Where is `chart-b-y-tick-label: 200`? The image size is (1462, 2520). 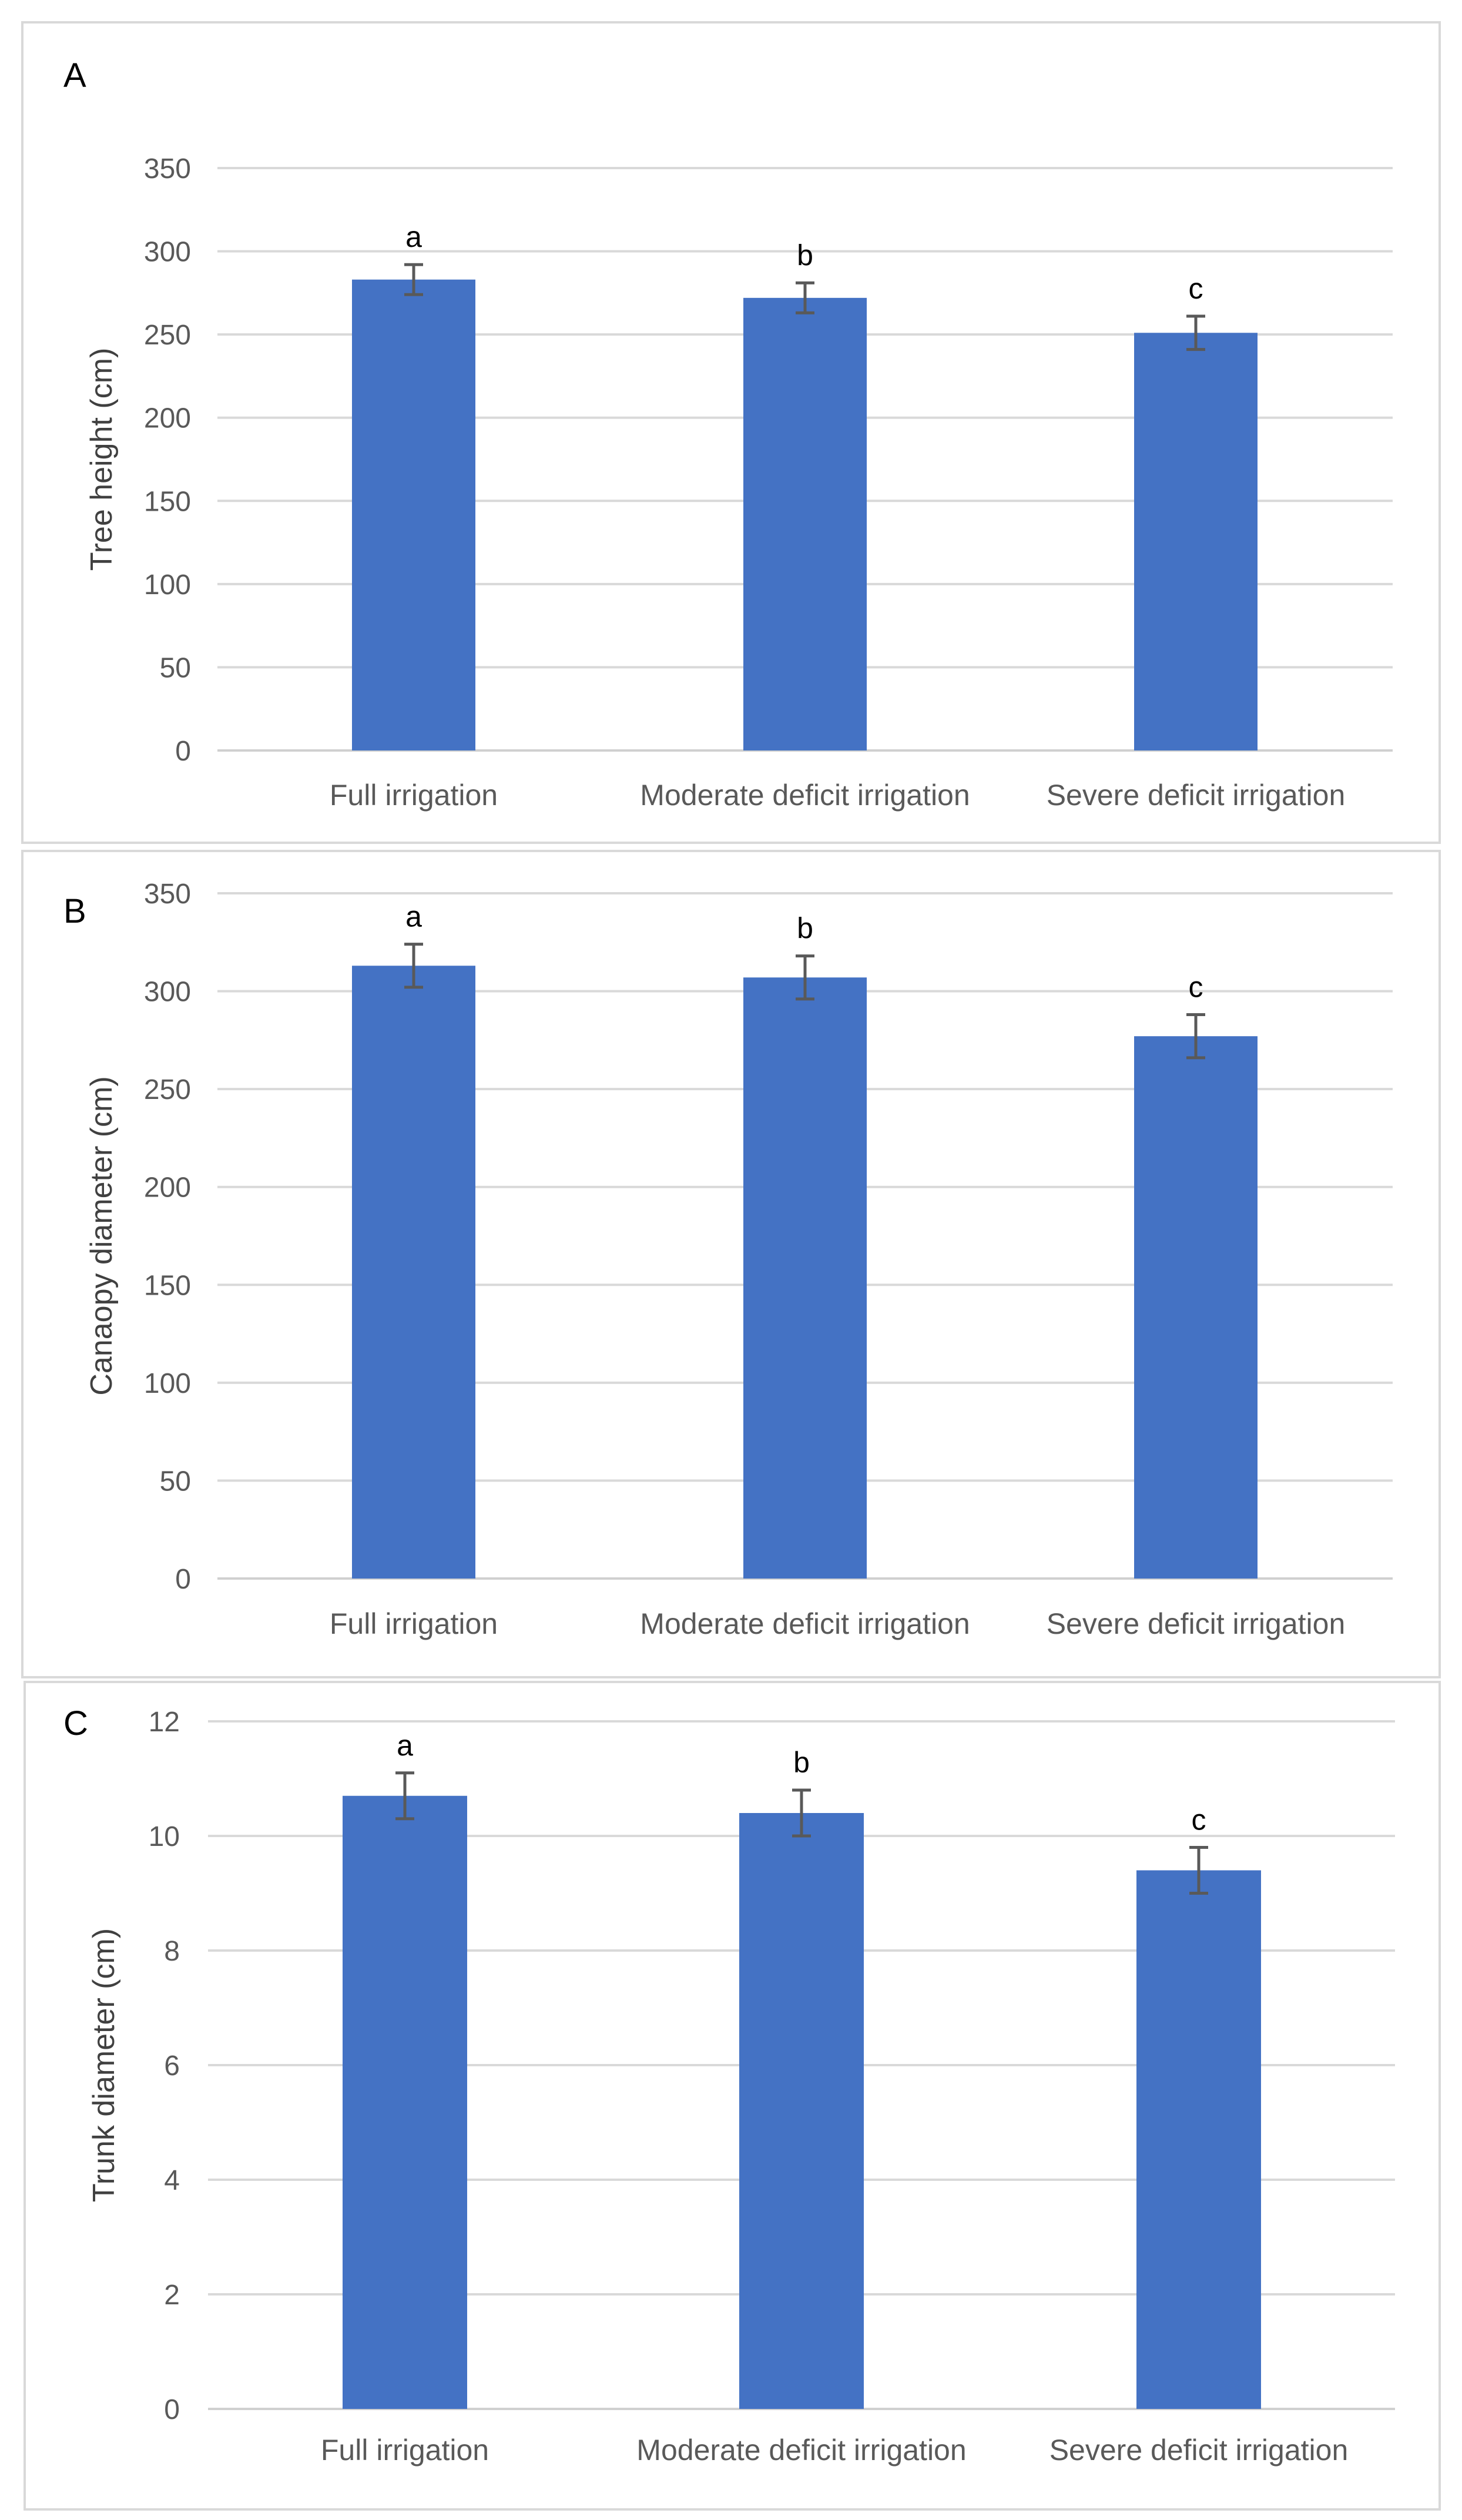 chart-b-y-tick-label: 200 is located at coordinates (167, 1188).